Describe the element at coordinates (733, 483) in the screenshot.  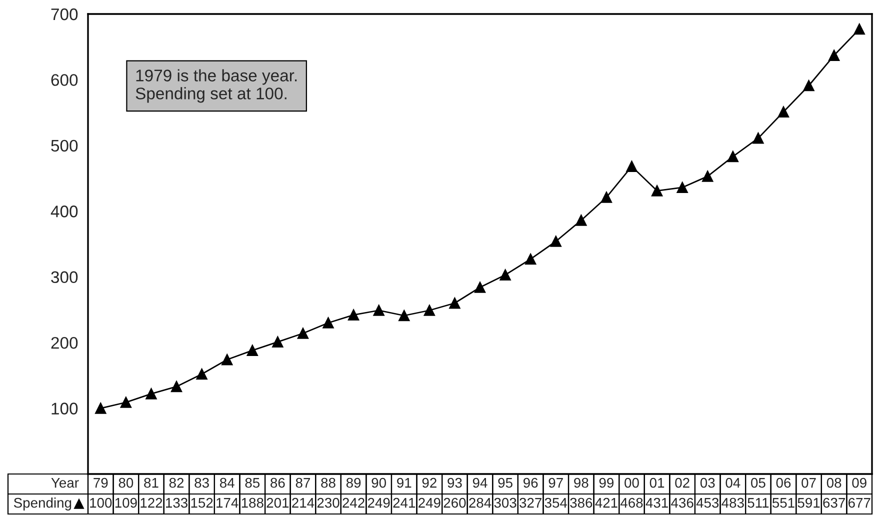
I see `x-tick-label: 04` at that location.